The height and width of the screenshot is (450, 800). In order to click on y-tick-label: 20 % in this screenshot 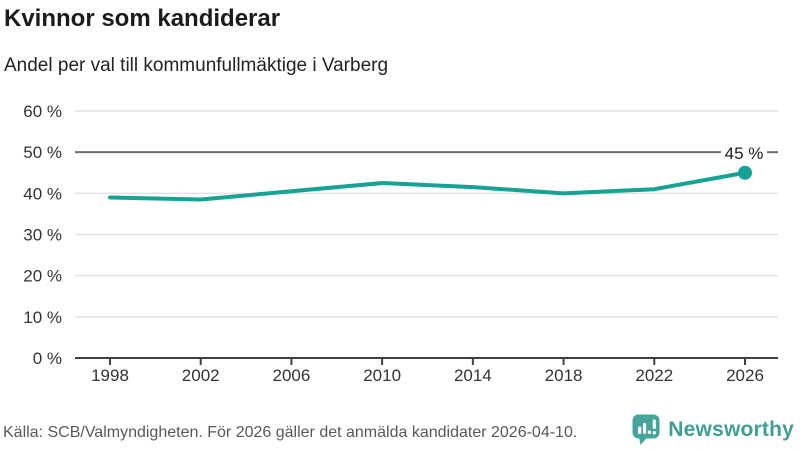, I will do `click(42, 276)`.